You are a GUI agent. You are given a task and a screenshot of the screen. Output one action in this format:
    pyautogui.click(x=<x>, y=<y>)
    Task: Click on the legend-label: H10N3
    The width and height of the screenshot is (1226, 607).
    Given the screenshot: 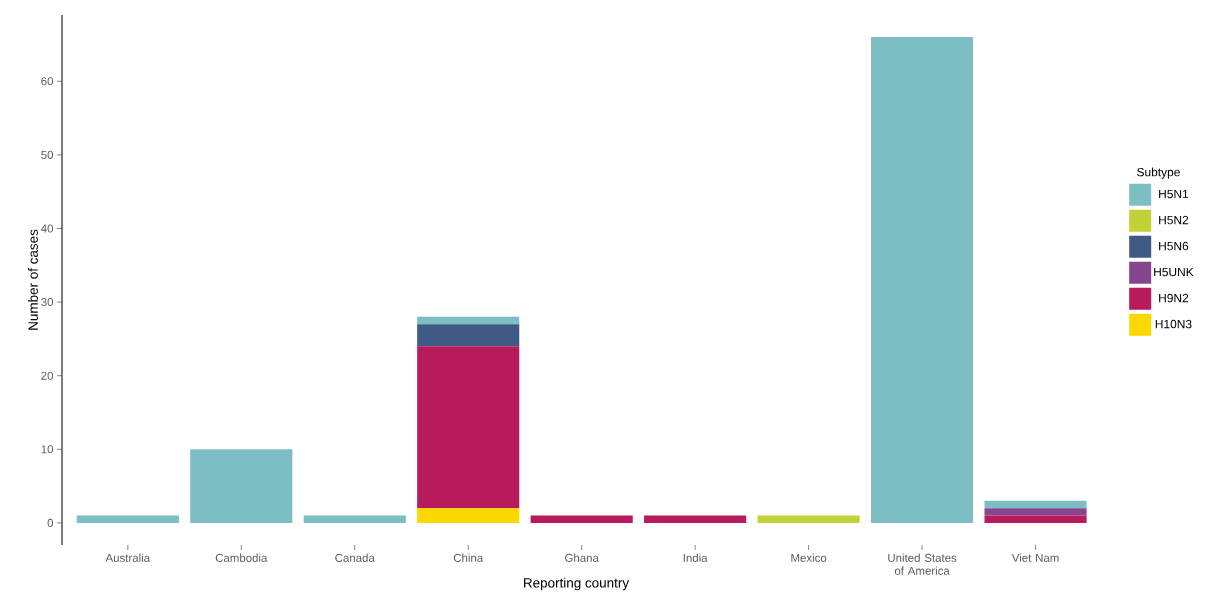 What is the action you would take?
    pyautogui.click(x=1173, y=324)
    